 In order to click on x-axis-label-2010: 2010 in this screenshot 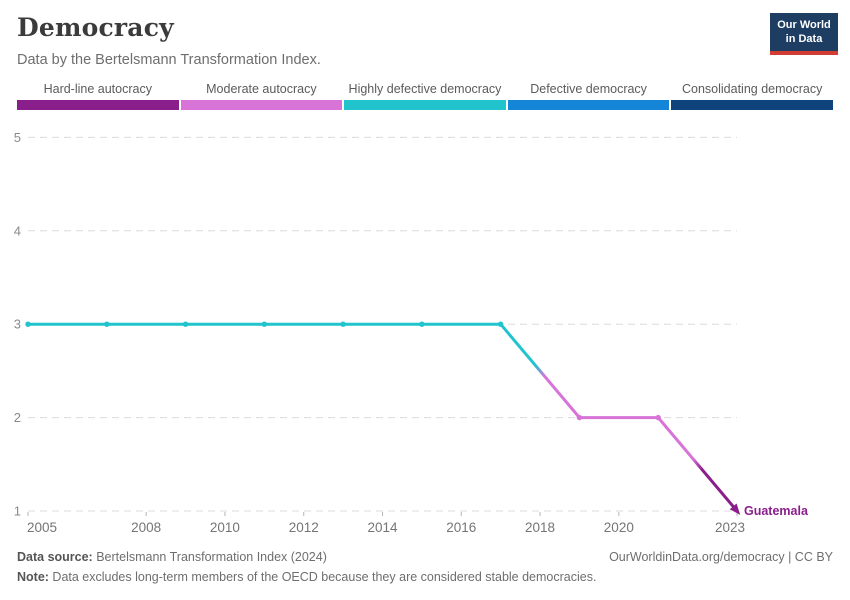, I will do `click(225, 527)`.